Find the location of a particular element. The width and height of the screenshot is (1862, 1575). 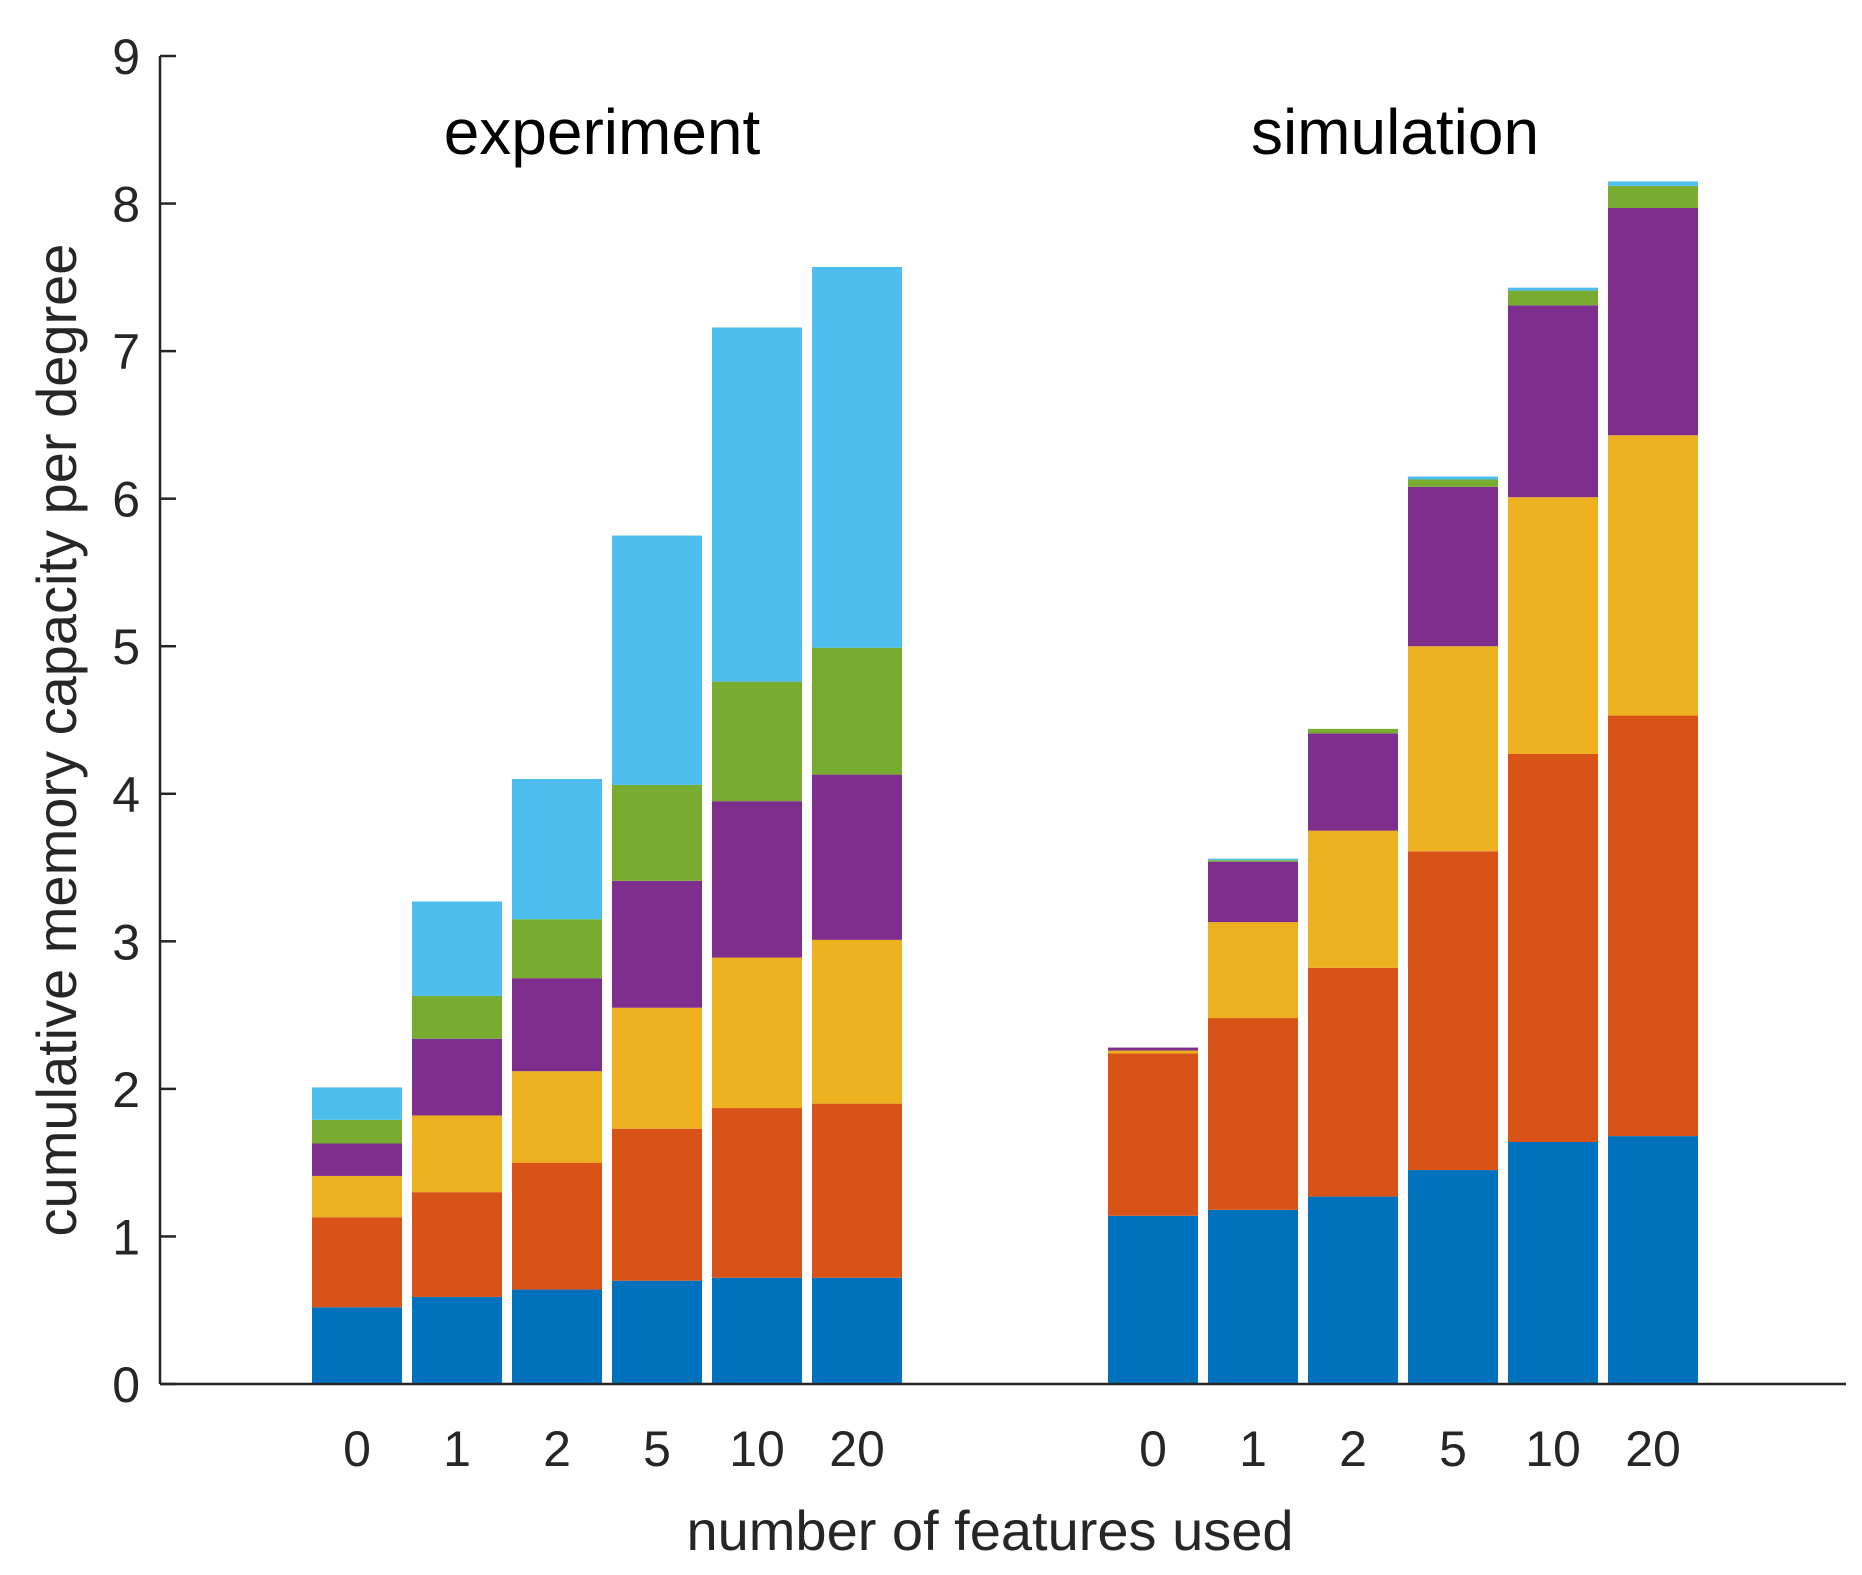

x-tick-label-experiment-10: 10 is located at coordinates (757, 1449).